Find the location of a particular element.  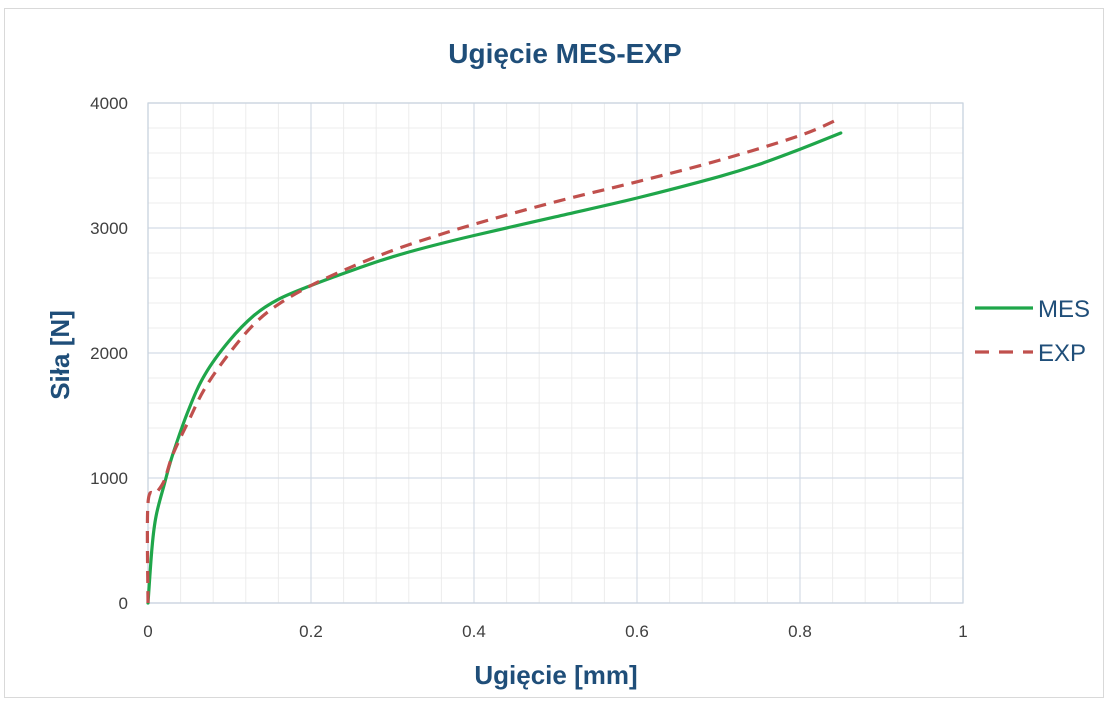

chart-title: Ugięcie MES-EXP is located at coordinates (564, 53).